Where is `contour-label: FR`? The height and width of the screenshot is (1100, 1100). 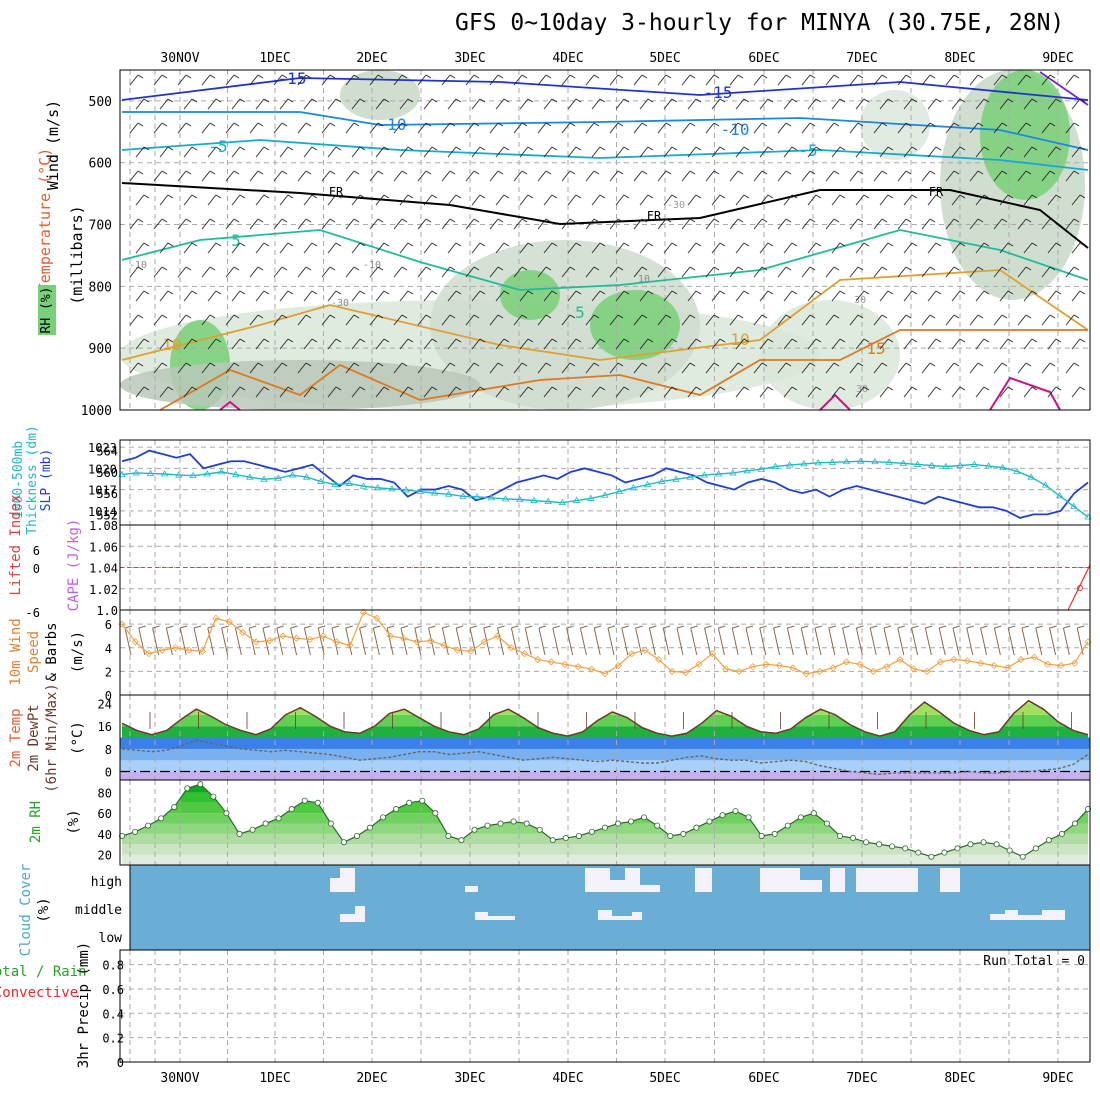
contour-label: FR is located at coordinates (936, 192).